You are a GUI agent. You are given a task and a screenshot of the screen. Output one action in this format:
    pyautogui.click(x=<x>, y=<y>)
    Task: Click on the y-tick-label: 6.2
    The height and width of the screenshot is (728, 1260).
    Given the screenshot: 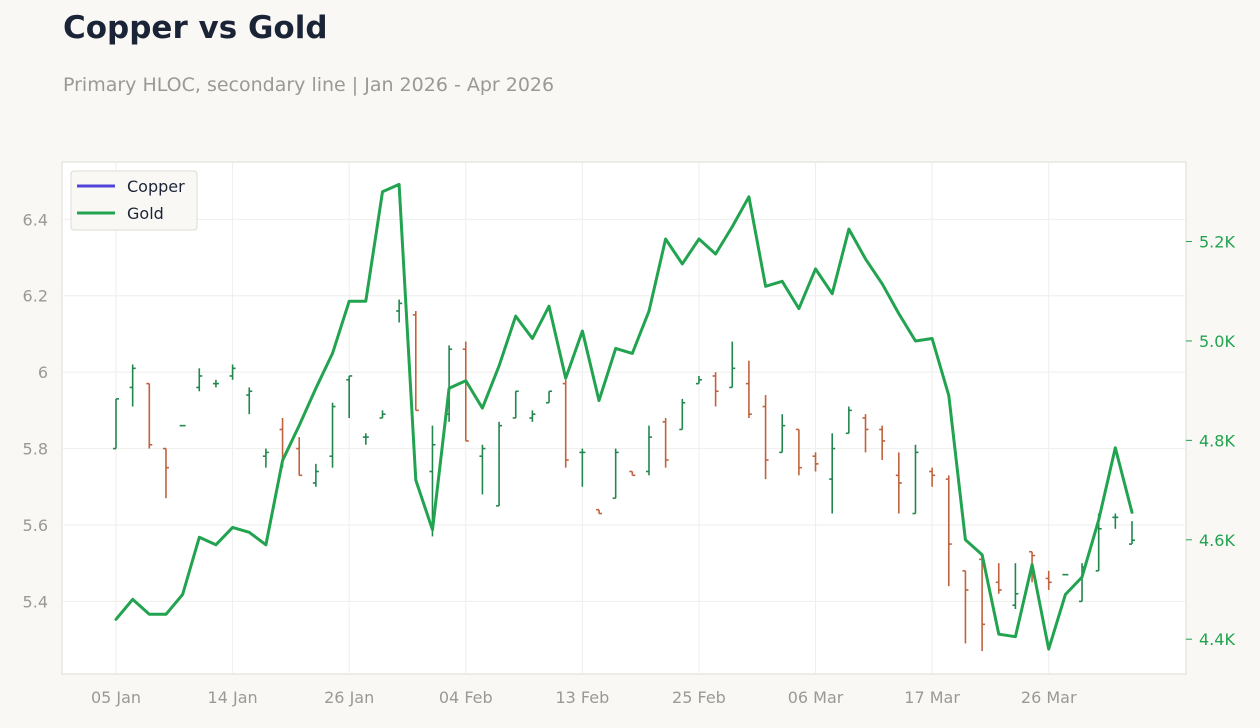 What is the action you would take?
    pyautogui.click(x=35, y=296)
    